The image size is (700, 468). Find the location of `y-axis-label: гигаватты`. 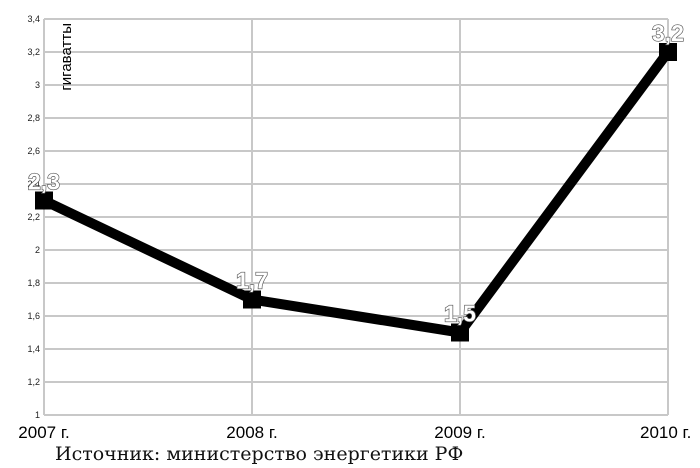

y-axis-label: гигаватты is located at coordinates (66, 57).